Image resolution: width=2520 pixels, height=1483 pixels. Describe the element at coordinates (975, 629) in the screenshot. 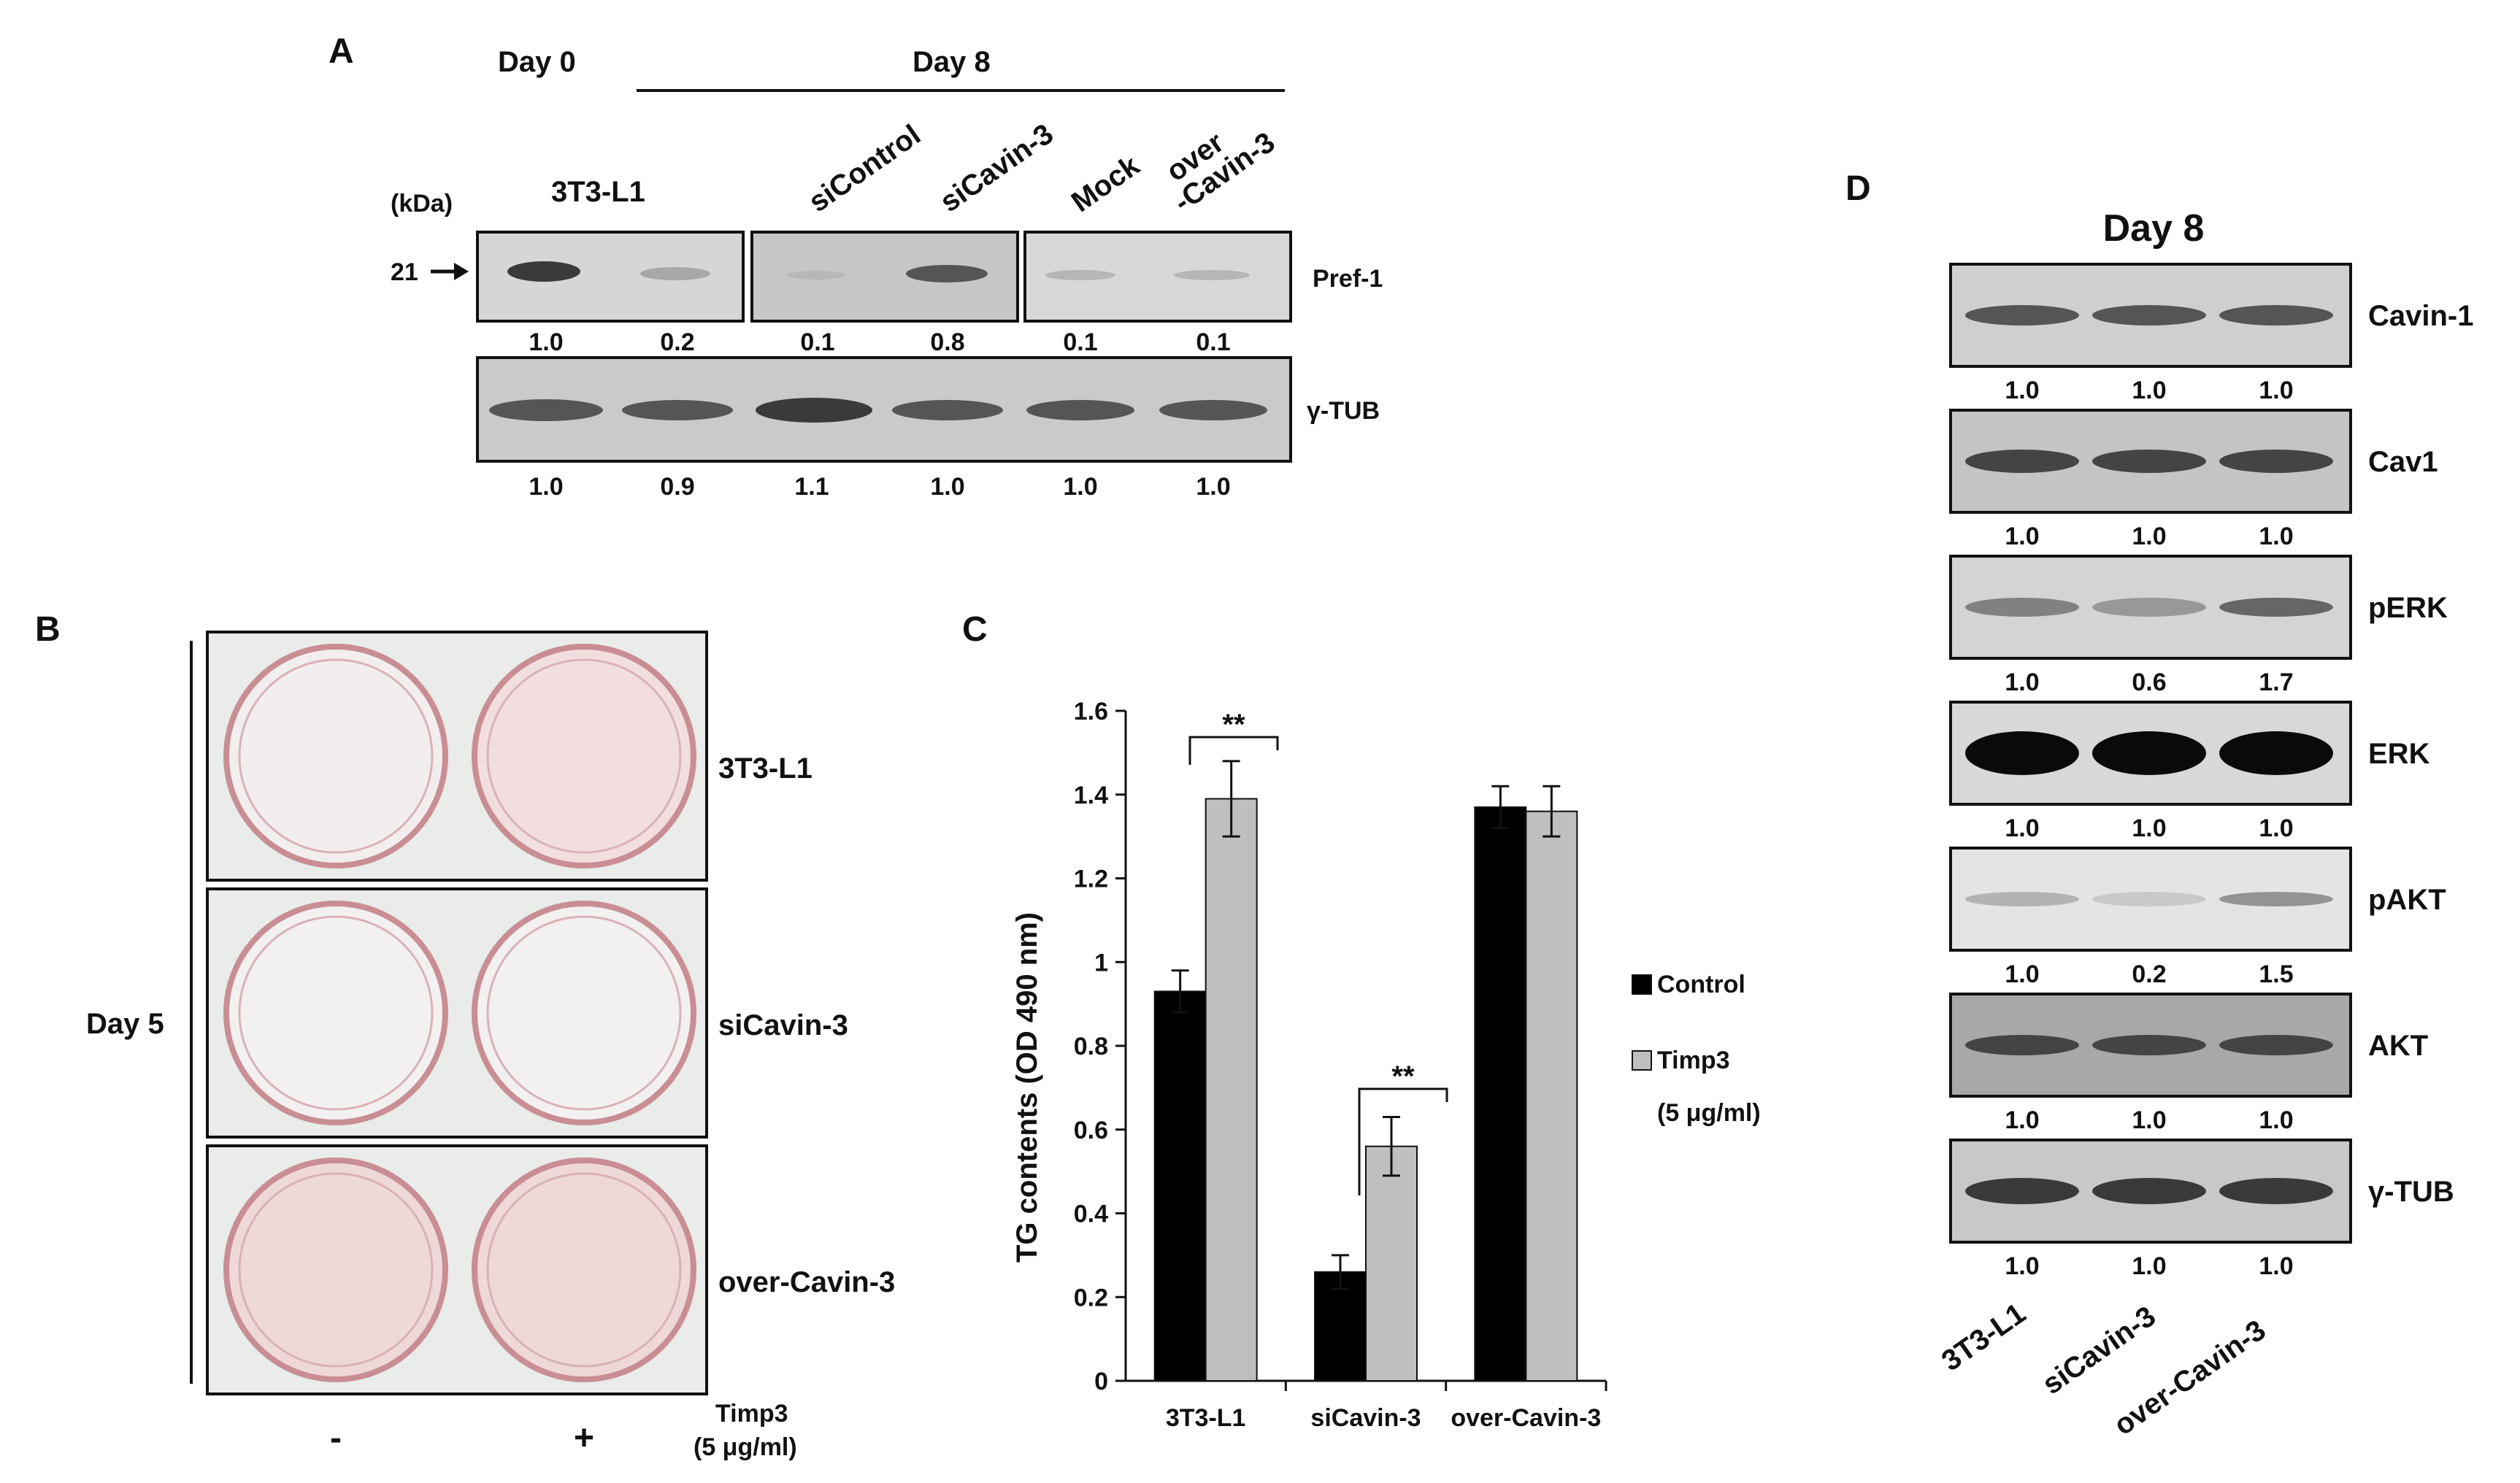

I see `panel-c-letter: C` at that location.